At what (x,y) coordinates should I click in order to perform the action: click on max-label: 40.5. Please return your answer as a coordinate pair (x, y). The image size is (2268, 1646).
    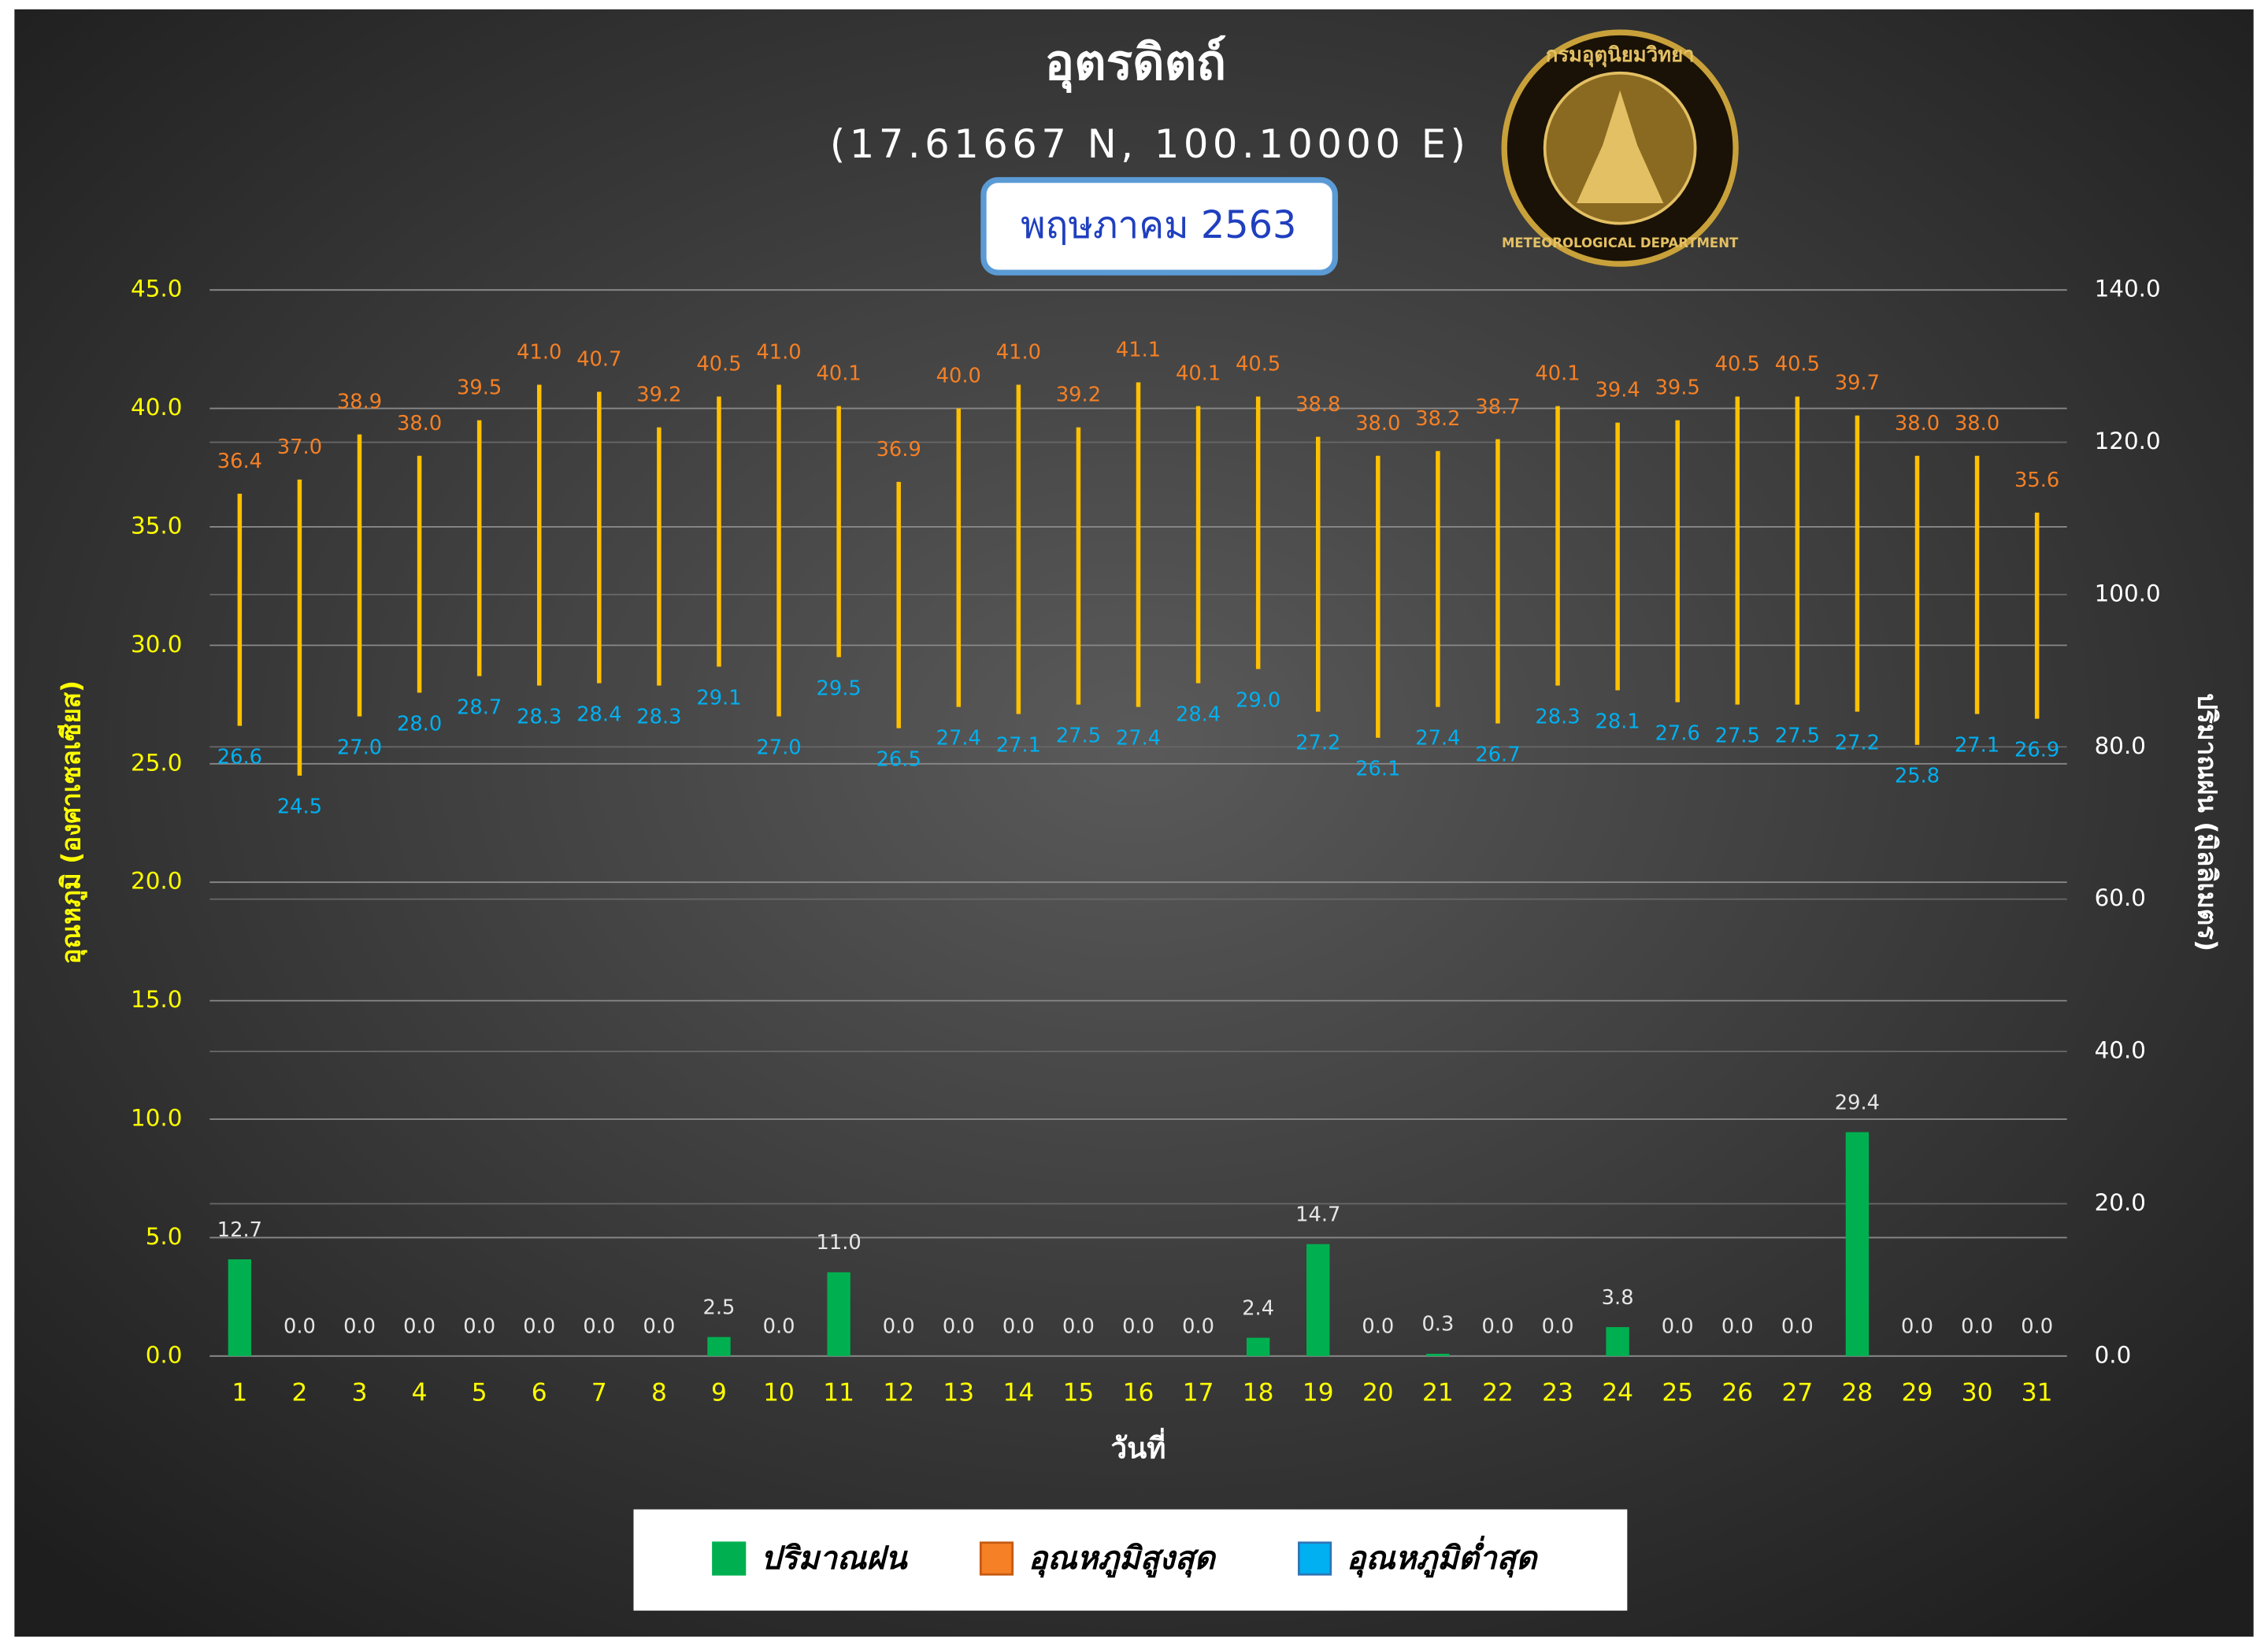
    Looking at the image, I should click on (1258, 365).